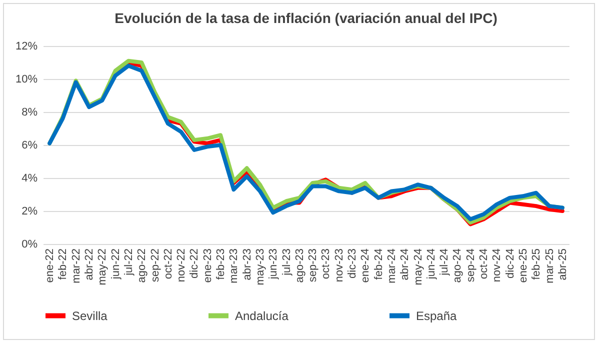 The image size is (604, 347). What do you see at coordinates (155, 265) in the screenshot?
I see `x-tick-label: sep-22` at bounding box center [155, 265].